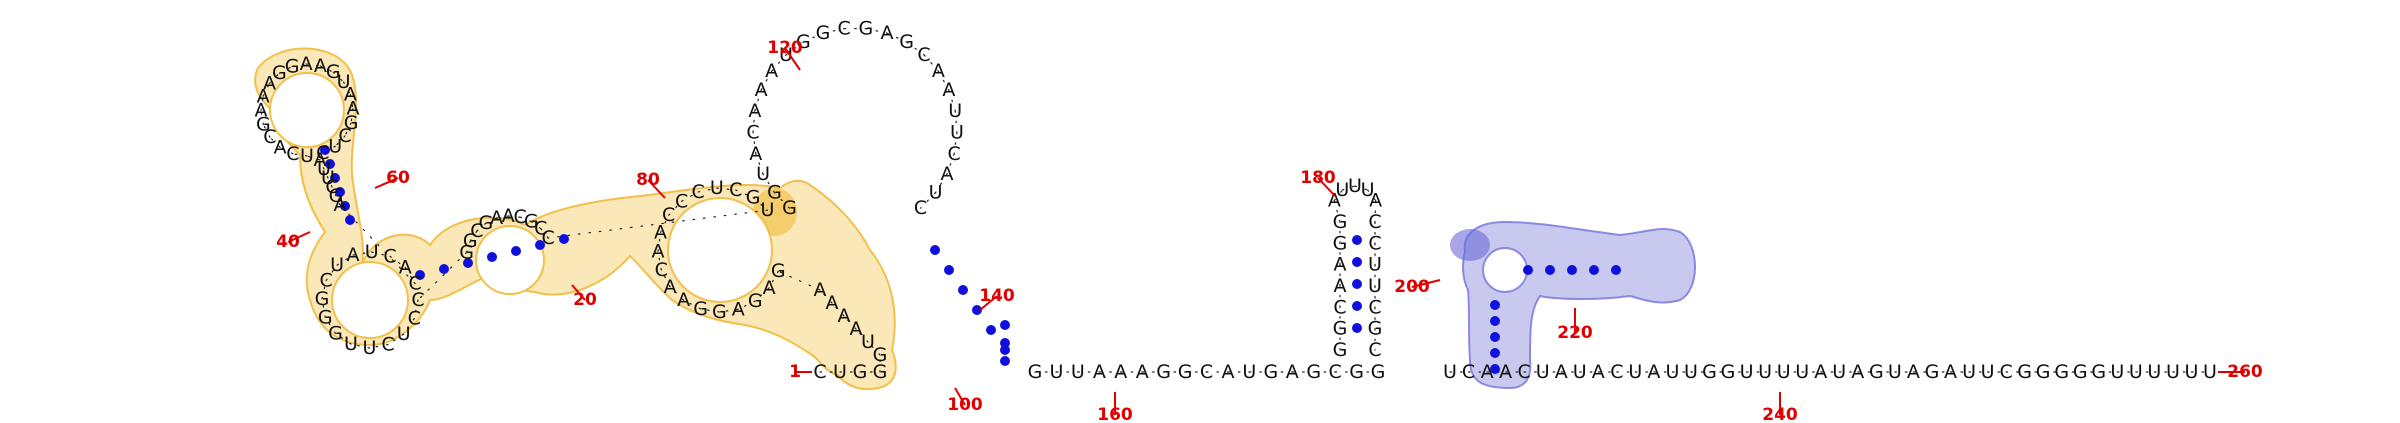 The height and width of the screenshot is (423, 2400). What do you see at coordinates (585, 300) in the screenshot?
I see `position-label-20: 20` at bounding box center [585, 300].